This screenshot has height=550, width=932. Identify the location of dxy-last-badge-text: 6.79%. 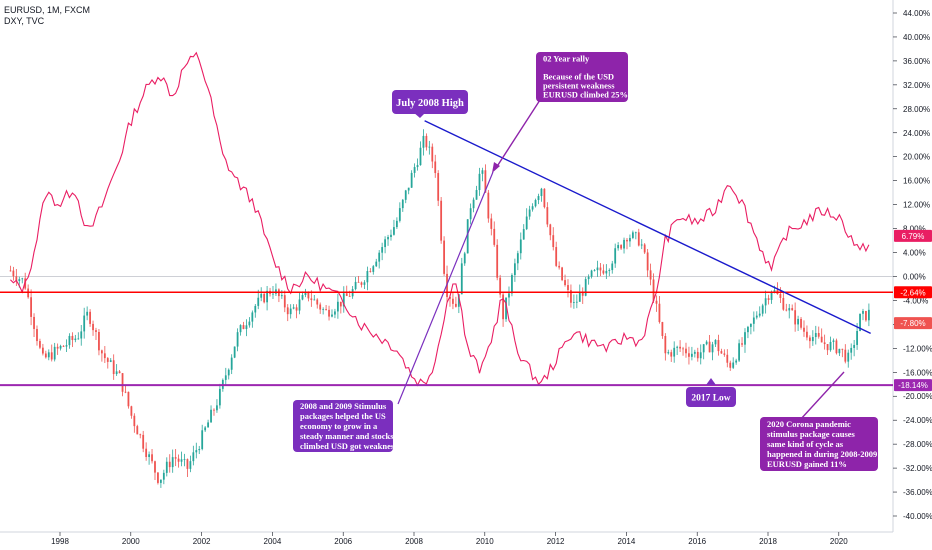
(913, 236).